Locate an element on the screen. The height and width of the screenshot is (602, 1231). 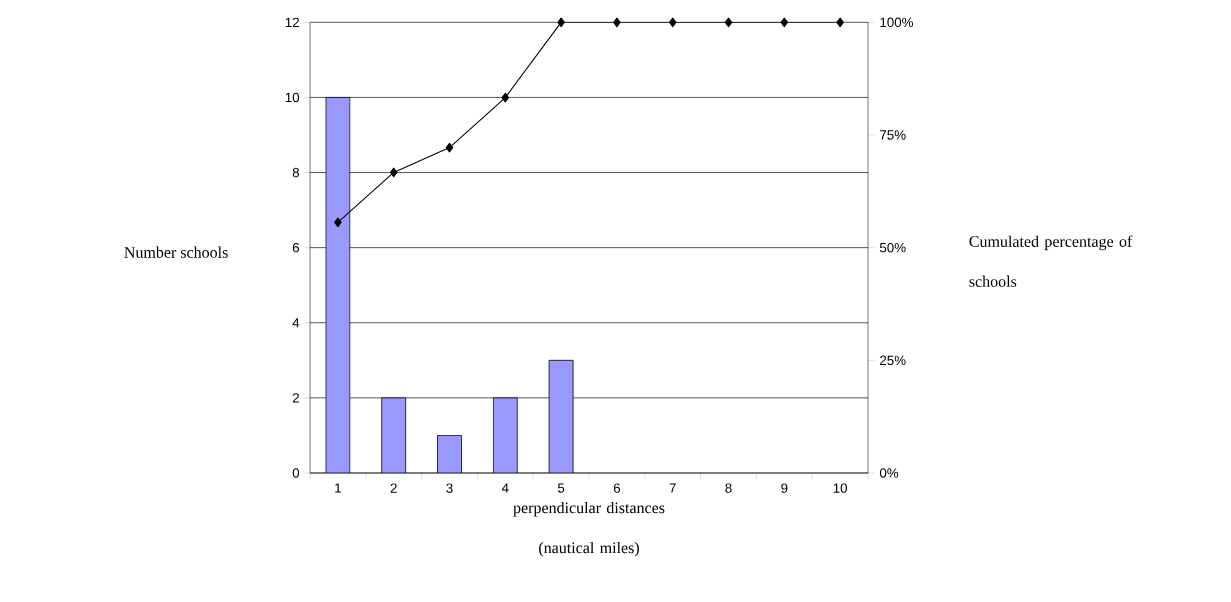
x-tick-label: 10 is located at coordinates (840, 488).